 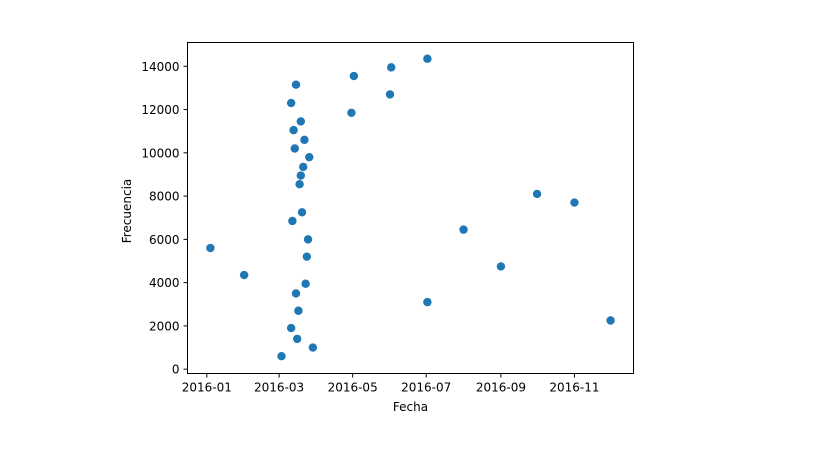 What do you see at coordinates (127, 211) in the screenshot?
I see `y-axis-label: Frecuencia` at bounding box center [127, 211].